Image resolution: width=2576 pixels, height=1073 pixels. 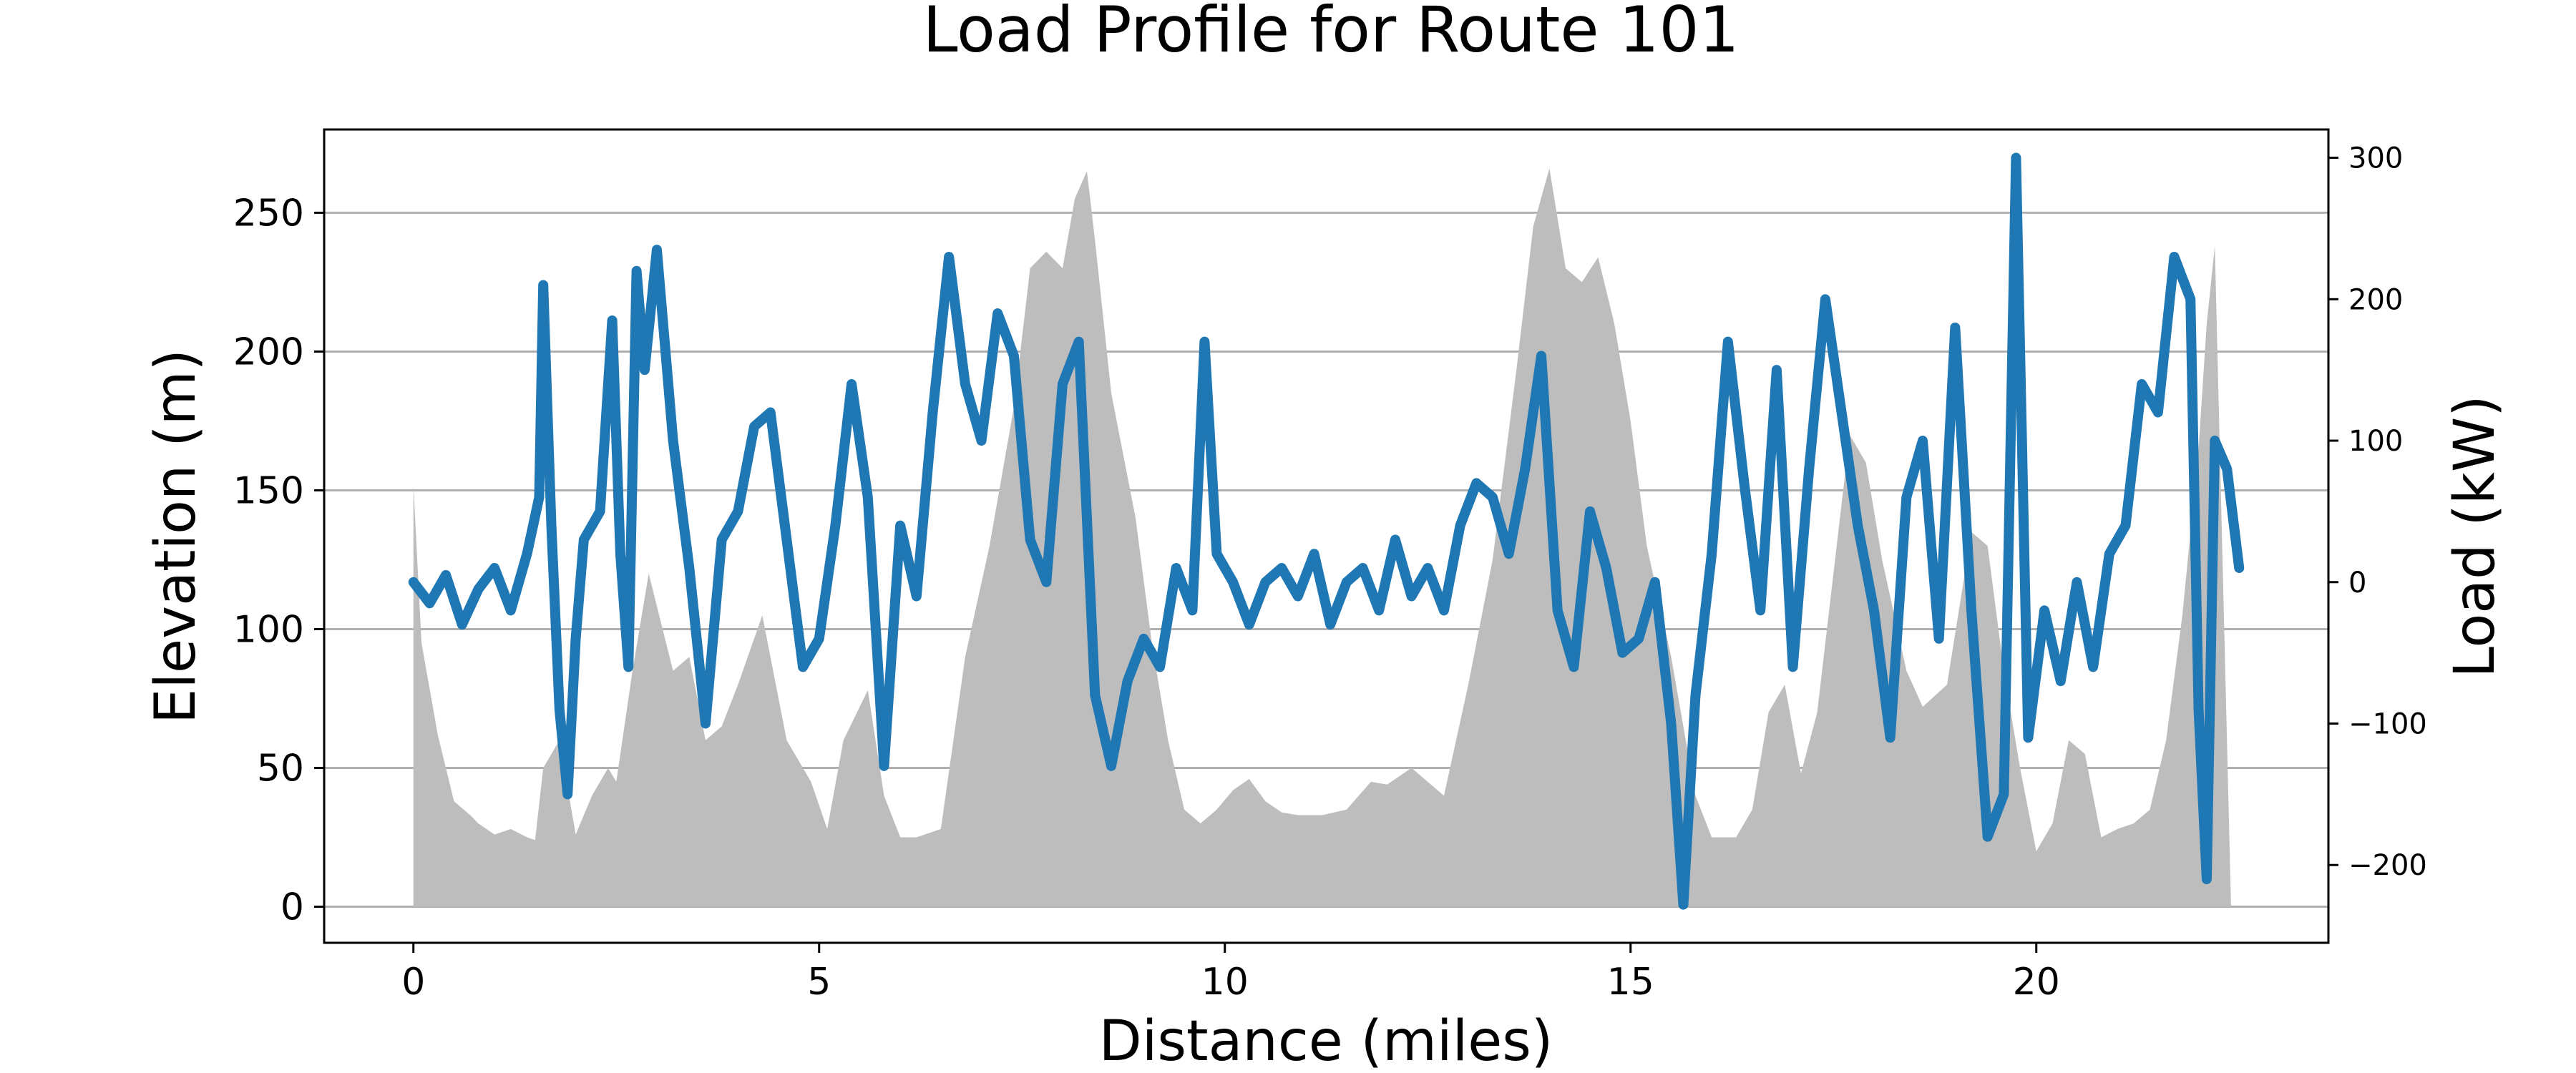 I want to click on y-right-tick-label--100: −100, so click(x=2387, y=724).